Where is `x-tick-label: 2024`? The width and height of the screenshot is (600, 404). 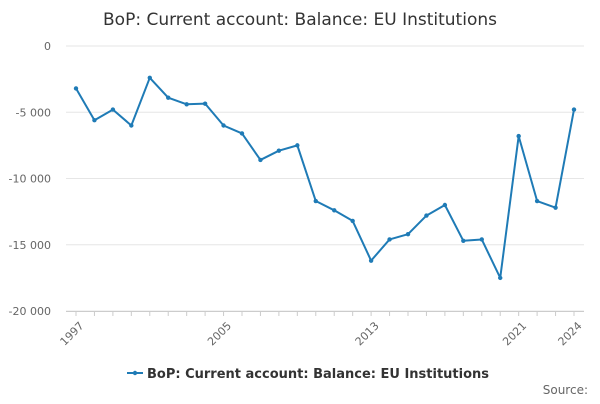
x-tick-label: 2024 is located at coordinates (570, 333).